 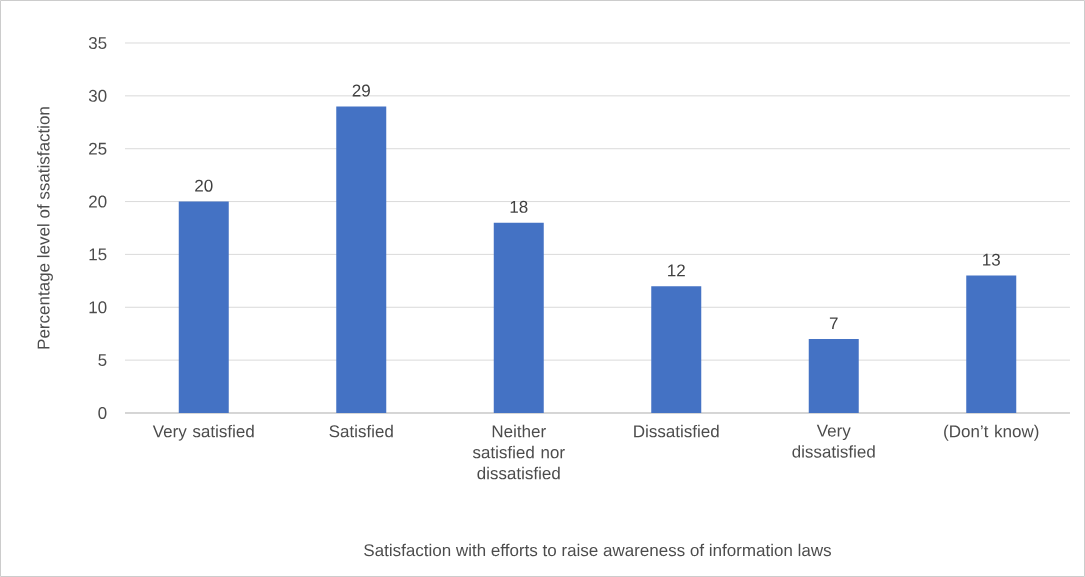 I want to click on data-label: 13, so click(x=991, y=259).